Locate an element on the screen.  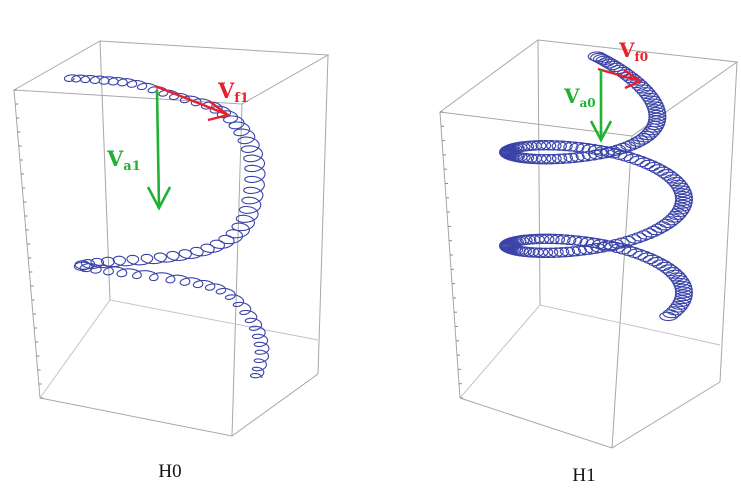
va-arrow-h1 is located at coordinates (601, 106).